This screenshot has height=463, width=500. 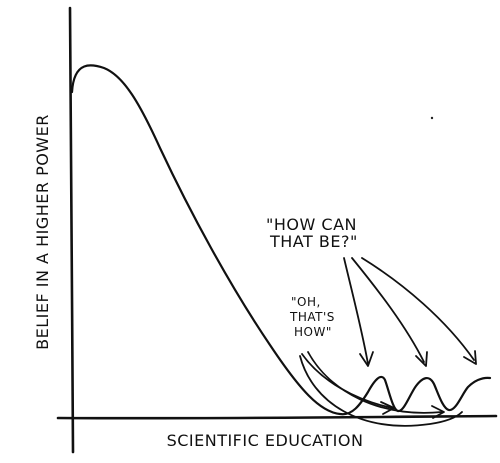 I want to click on y-axis-label: BELIEF IN A HIGHER POWER, so click(x=42, y=232).